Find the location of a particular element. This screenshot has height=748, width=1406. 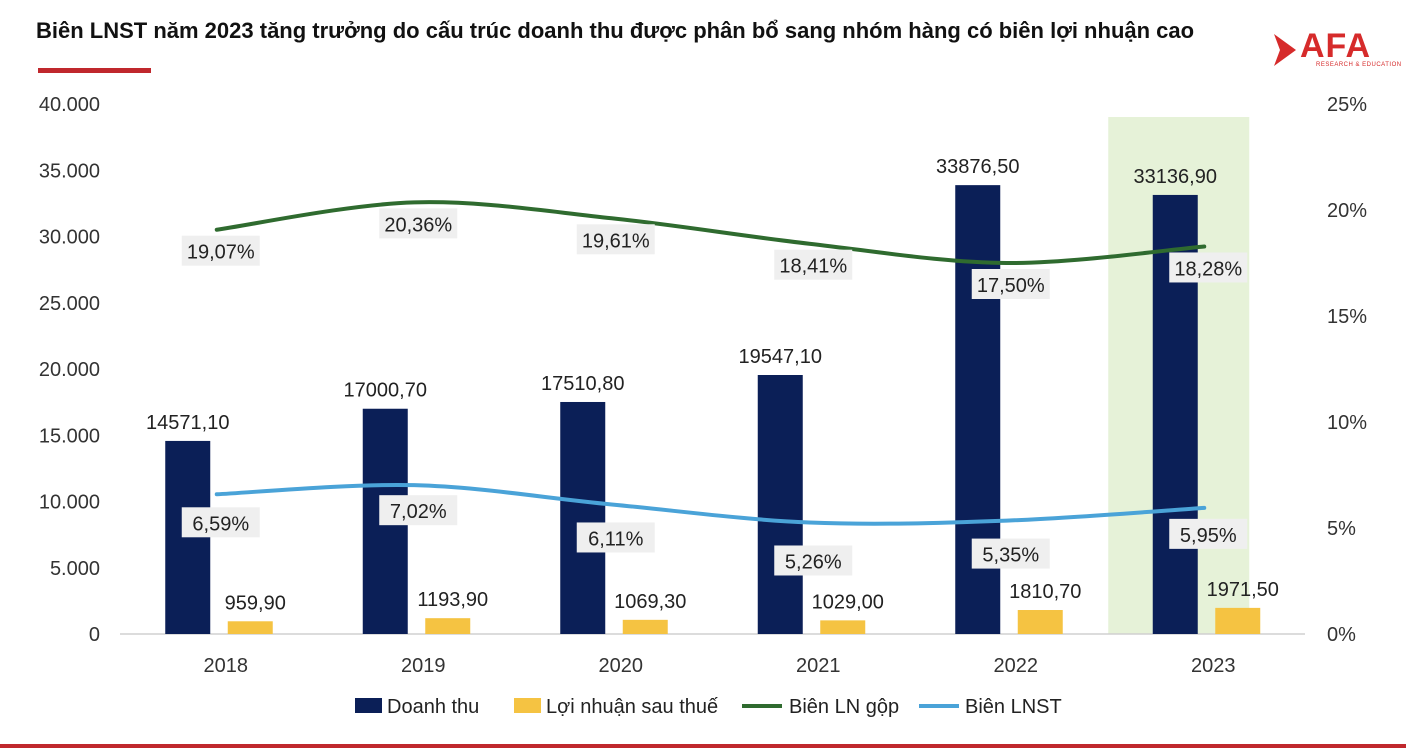

data-label-profit: 1810,70 is located at coordinates (1045, 592).